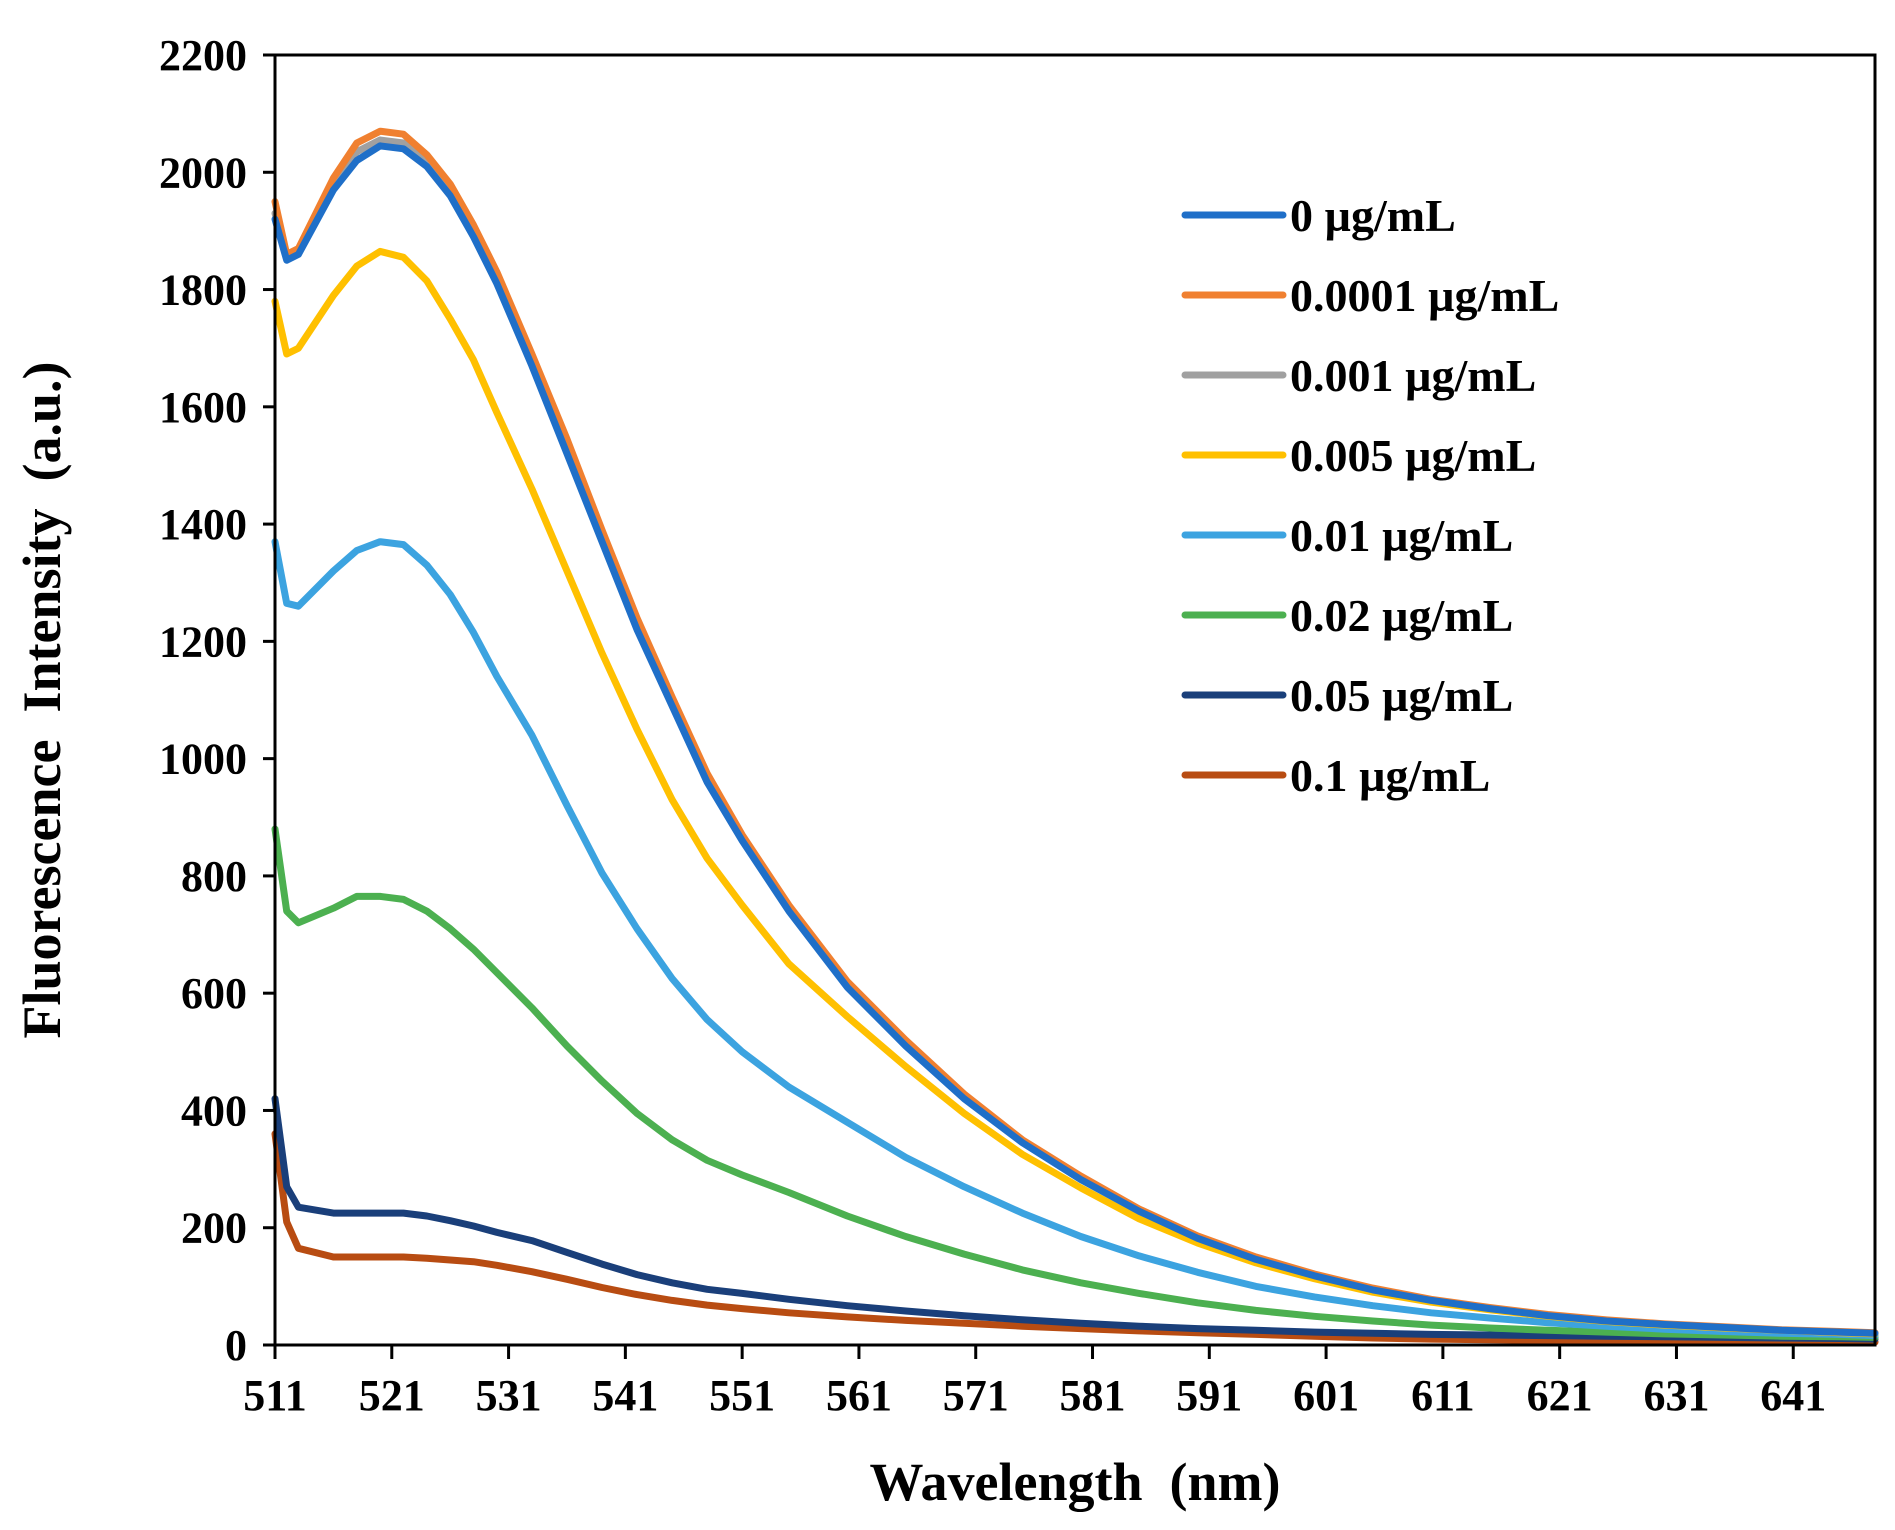 Image resolution: width=1895 pixels, height=1530 pixels. What do you see at coordinates (1093, 1395) in the screenshot?
I see `x-tick-label: 581` at bounding box center [1093, 1395].